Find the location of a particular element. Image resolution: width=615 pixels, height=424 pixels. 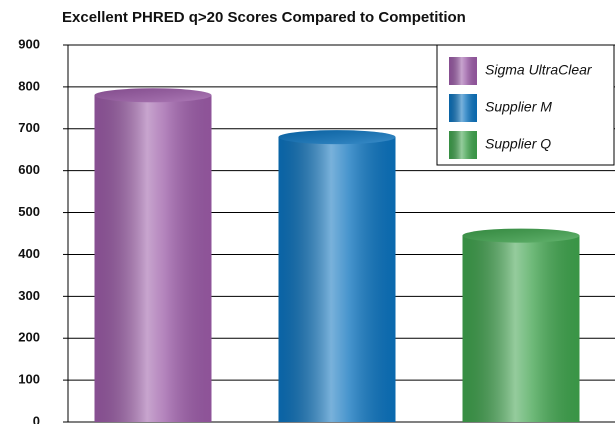

y-tick-label: 400 is located at coordinates (29, 253).